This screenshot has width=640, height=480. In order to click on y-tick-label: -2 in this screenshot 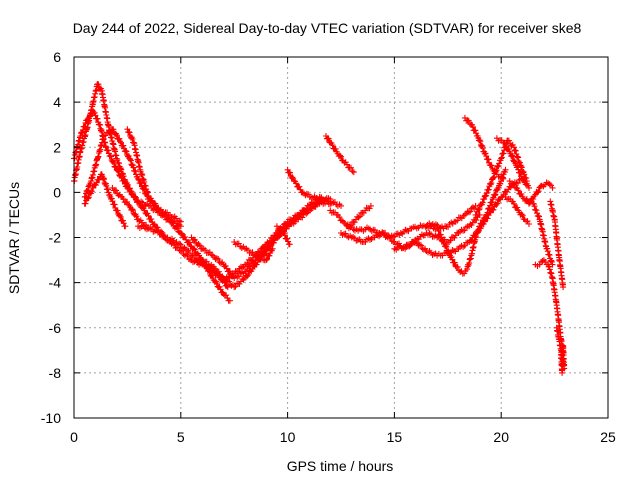, I will do `click(55, 238)`.